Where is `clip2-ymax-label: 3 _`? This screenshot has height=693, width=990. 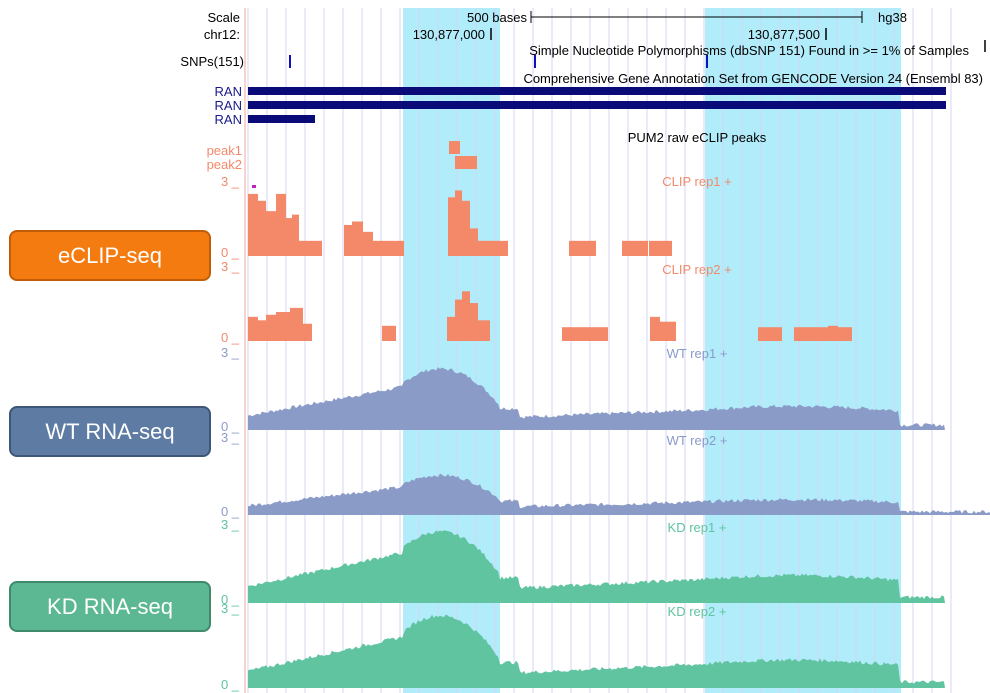
clip2-ymax-label: 3 _ is located at coordinates (230, 266).